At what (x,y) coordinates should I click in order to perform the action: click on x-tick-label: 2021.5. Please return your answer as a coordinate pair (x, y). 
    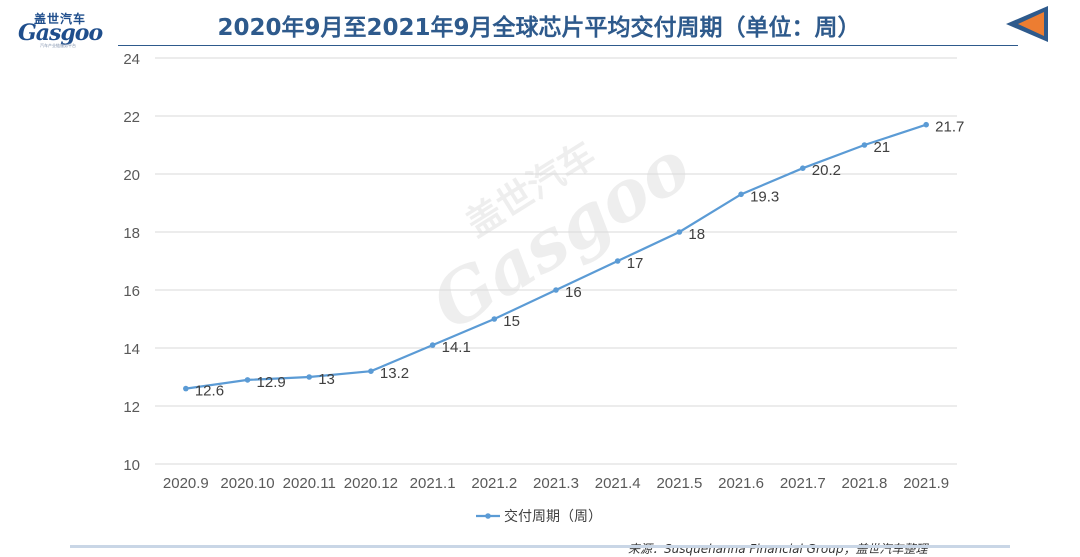
    Looking at the image, I should click on (679, 483).